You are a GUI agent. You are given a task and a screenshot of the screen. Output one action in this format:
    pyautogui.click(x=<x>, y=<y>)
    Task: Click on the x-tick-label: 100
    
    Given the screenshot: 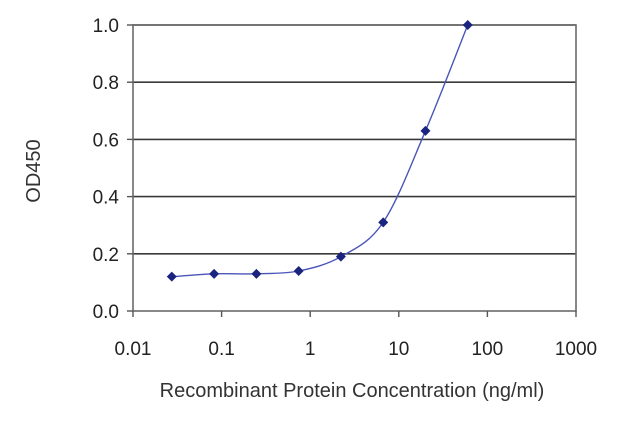 What is the action you would take?
    pyautogui.click(x=488, y=349)
    